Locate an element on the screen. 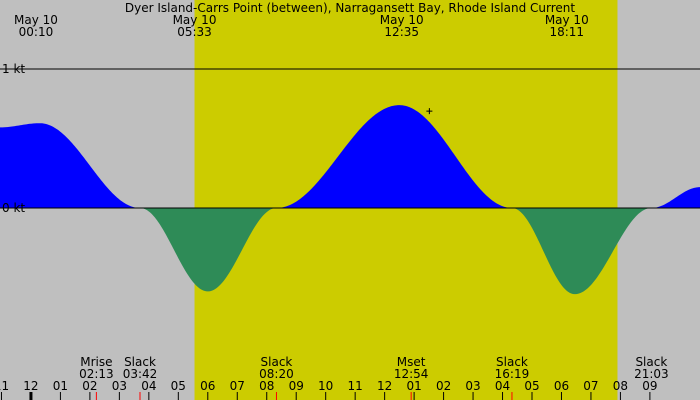 The image size is (700, 400). event-name-0: Mrise is located at coordinates (96, 362).